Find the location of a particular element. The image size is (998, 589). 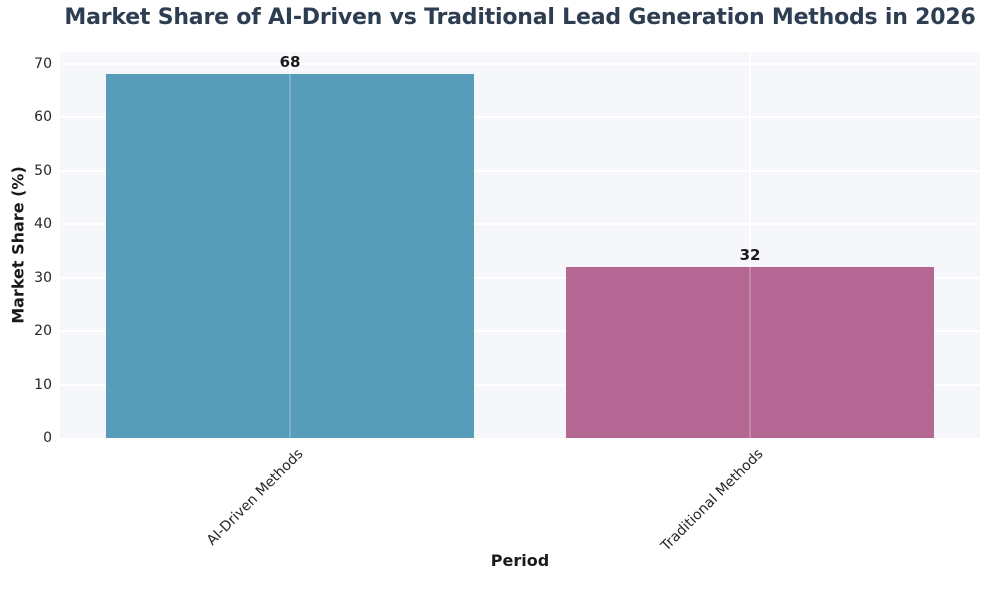

x-tick-label-1: Traditional Methods is located at coordinates (712, 500).